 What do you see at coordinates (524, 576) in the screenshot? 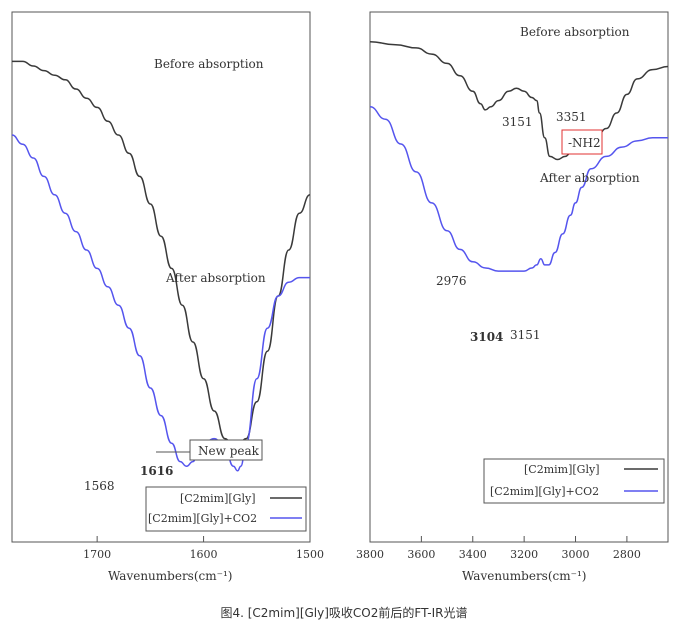
I see `right-x-axis-title: Wavenumbers(cm⁻¹)` at bounding box center [524, 576].